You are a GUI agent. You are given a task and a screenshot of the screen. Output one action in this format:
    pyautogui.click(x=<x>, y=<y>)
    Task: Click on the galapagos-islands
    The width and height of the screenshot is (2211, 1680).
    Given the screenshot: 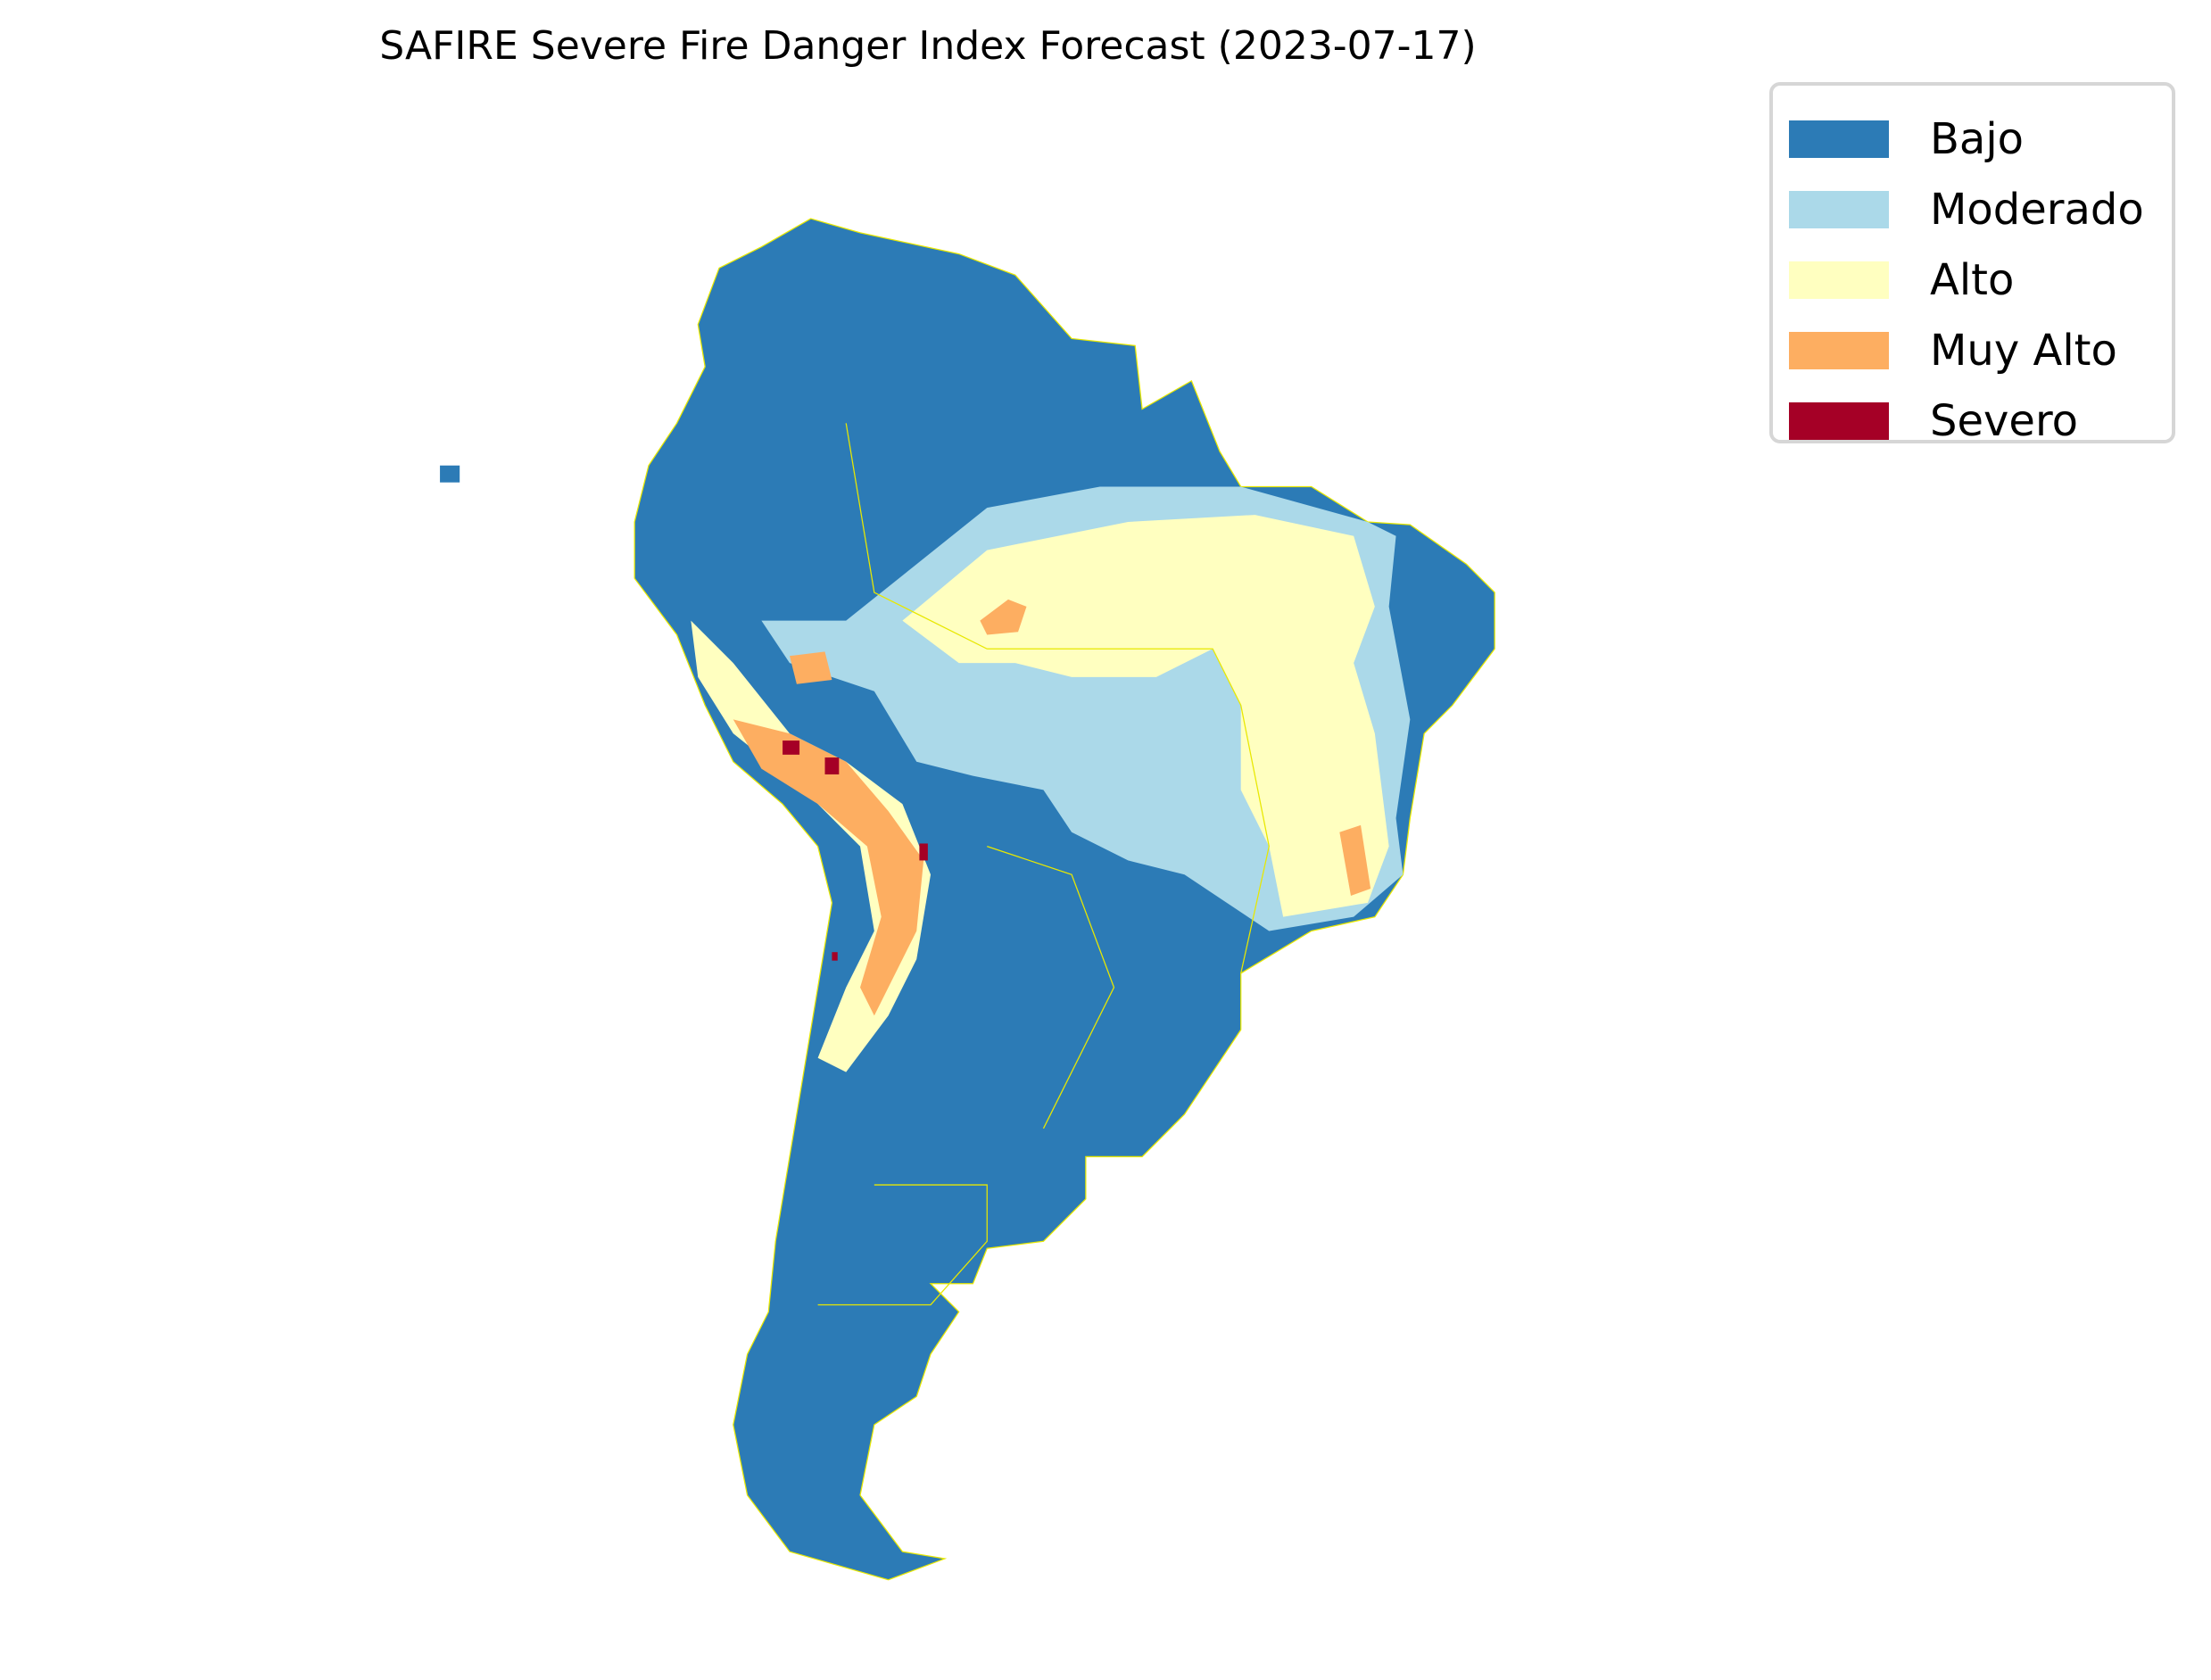 What is the action you would take?
    pyautogui.click(x=450, y=474)
    